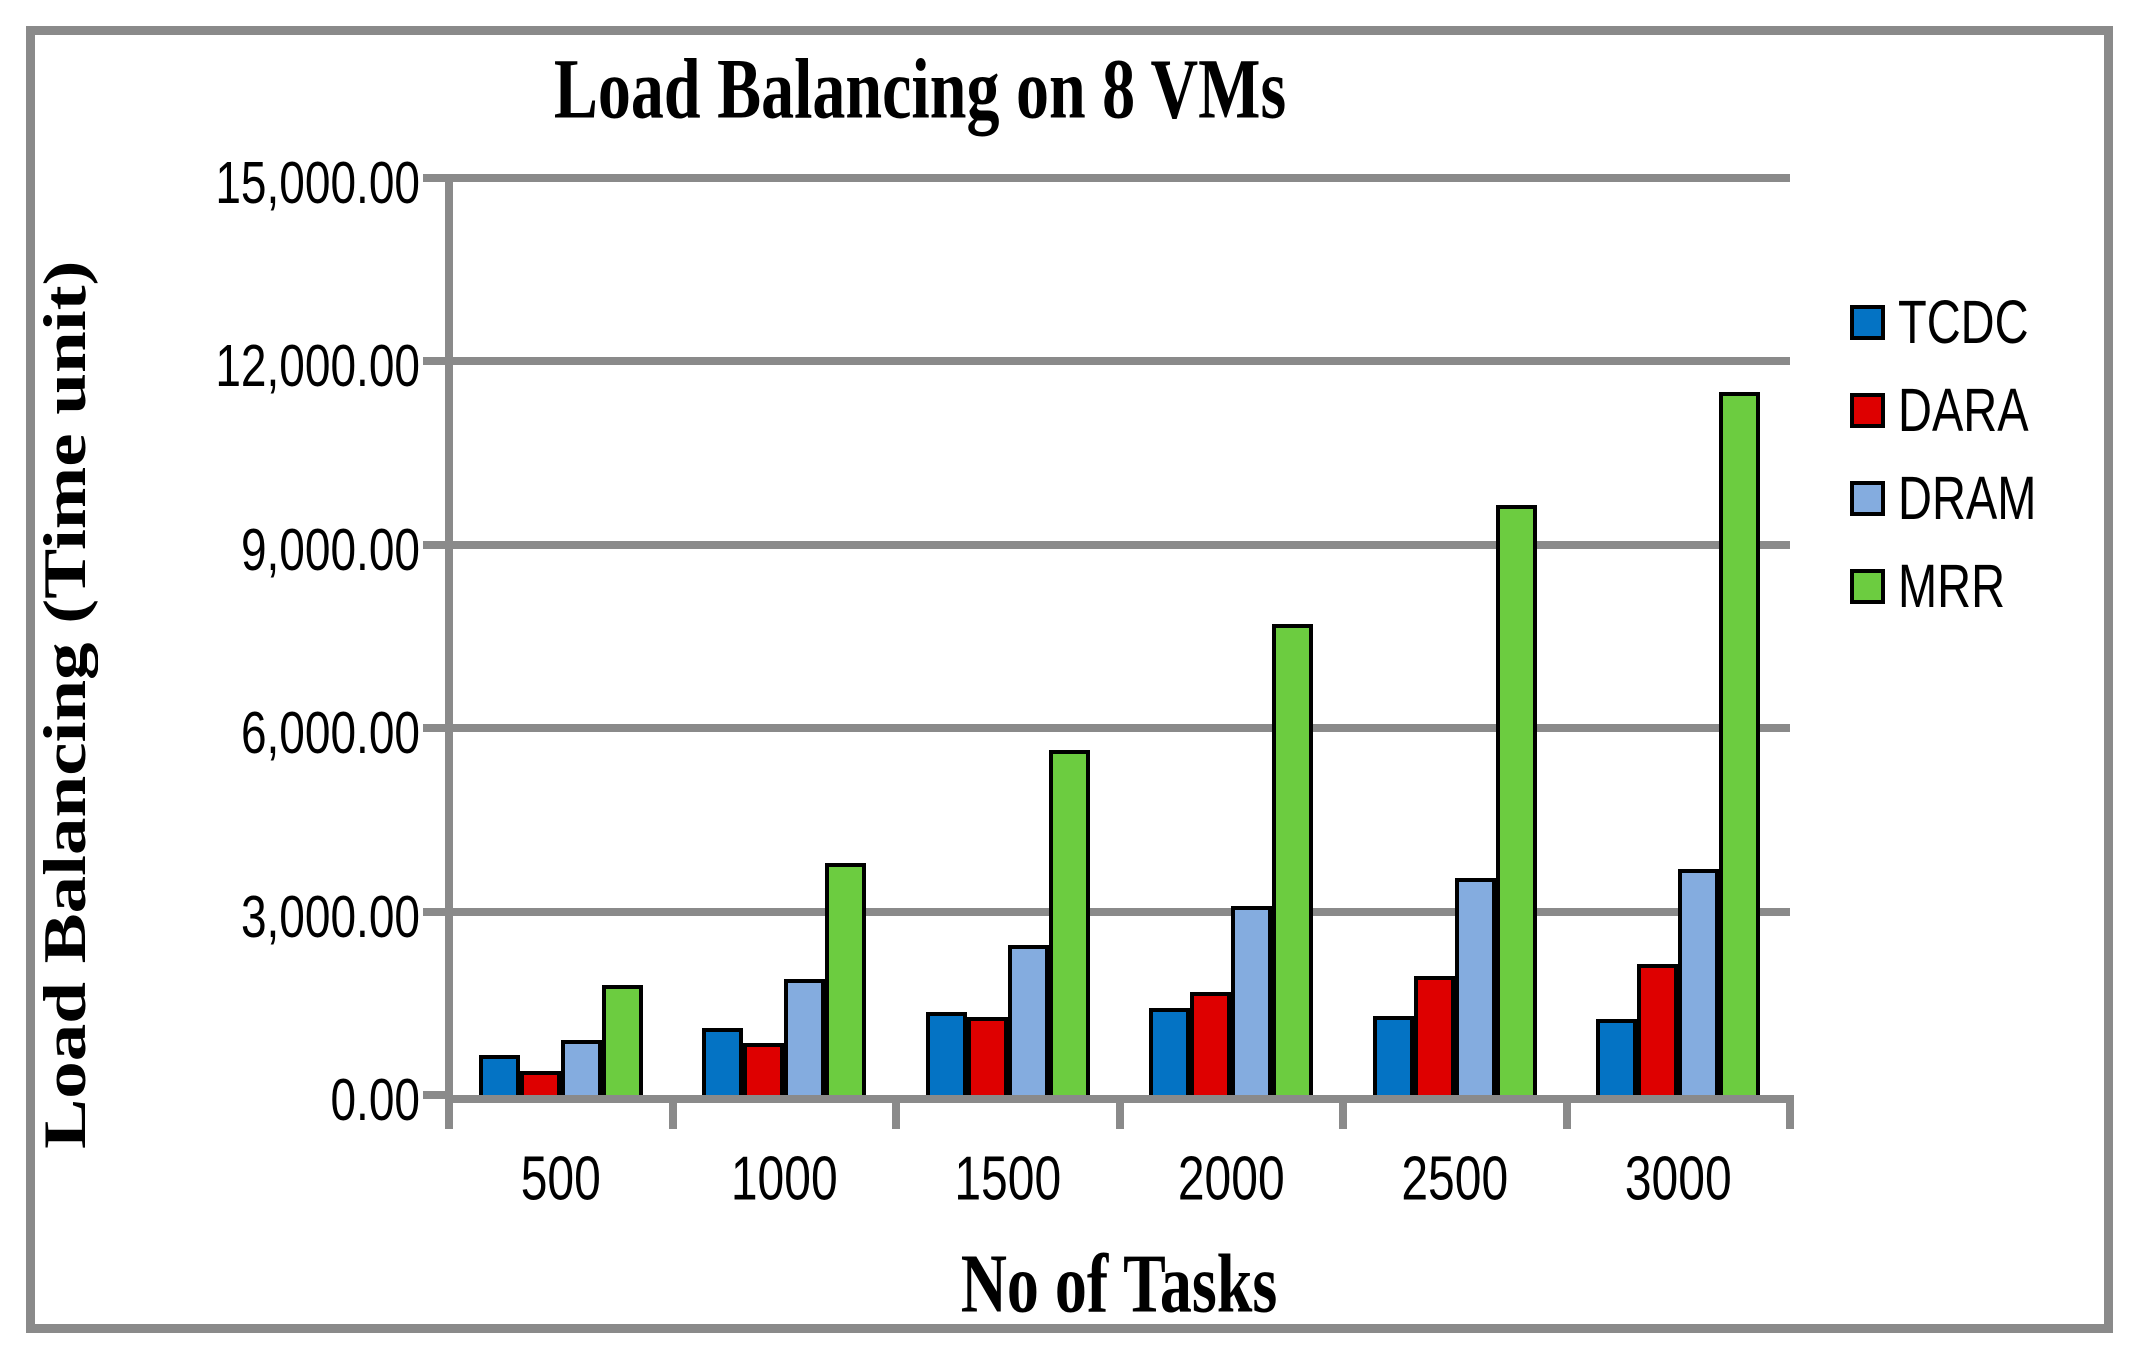  I want to click on y-tick-label: 0.00, so click(250, 1099).